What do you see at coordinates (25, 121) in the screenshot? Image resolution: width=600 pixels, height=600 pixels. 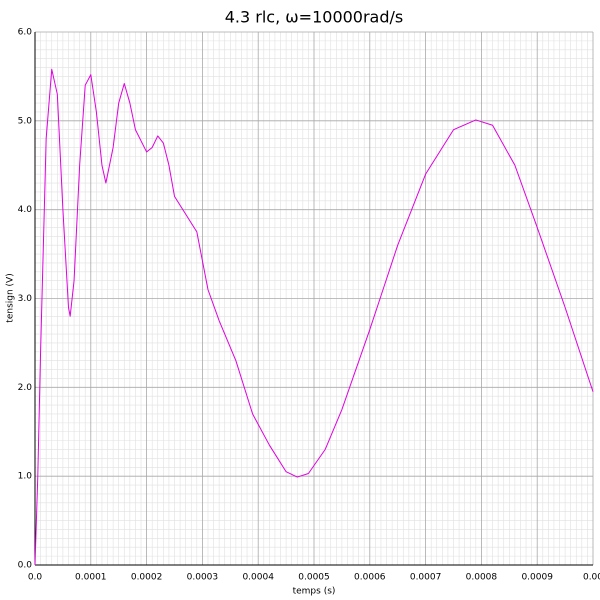 I see `y-tick-label: 5.0` at bounding box center [25, 121].